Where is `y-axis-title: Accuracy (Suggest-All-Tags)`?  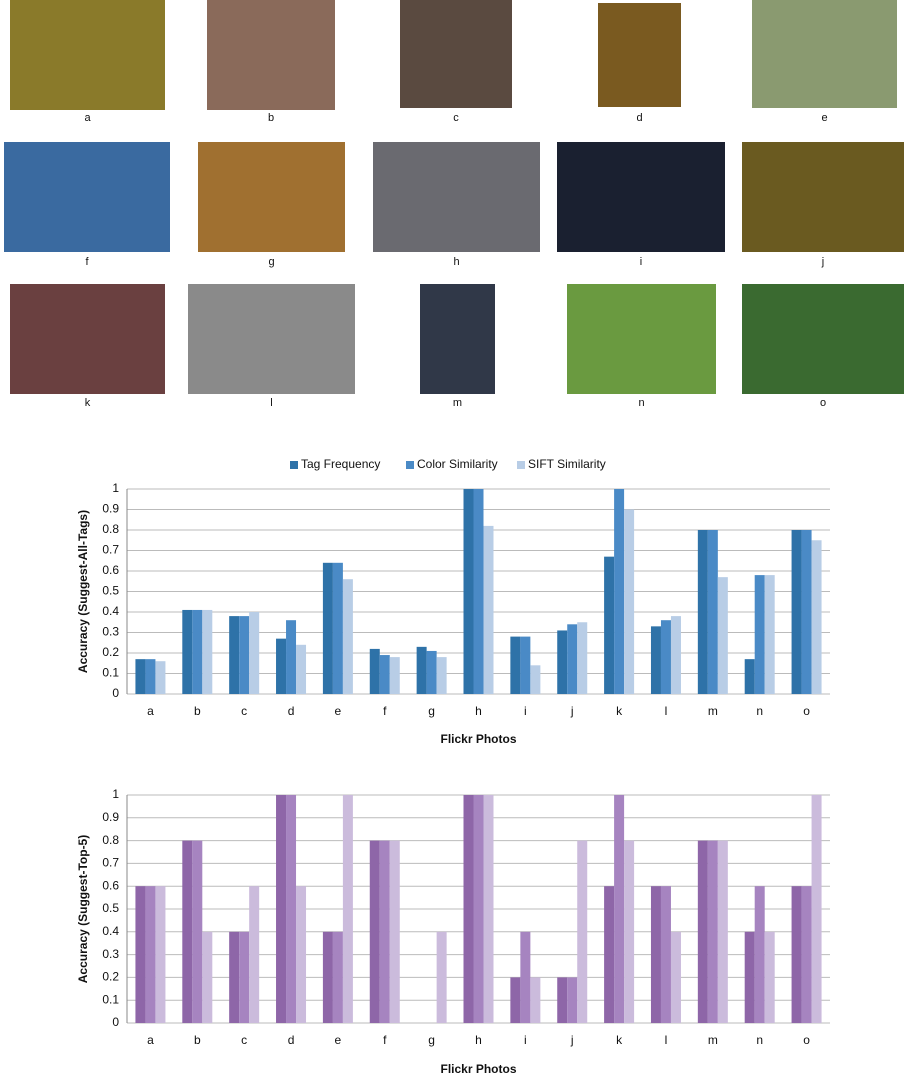 y-axis-title: Accuracy (Suggest-All-Tags) is located at coordinates (83, 591).